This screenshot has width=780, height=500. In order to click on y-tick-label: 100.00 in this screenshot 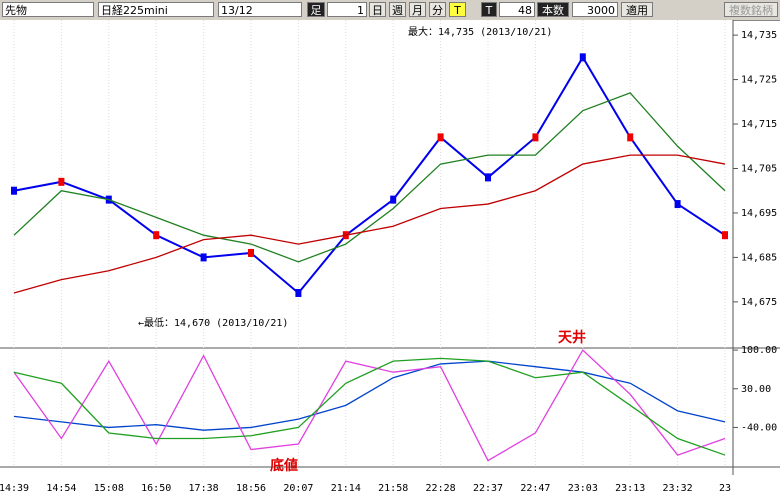, I will do `click(759, 350)`.